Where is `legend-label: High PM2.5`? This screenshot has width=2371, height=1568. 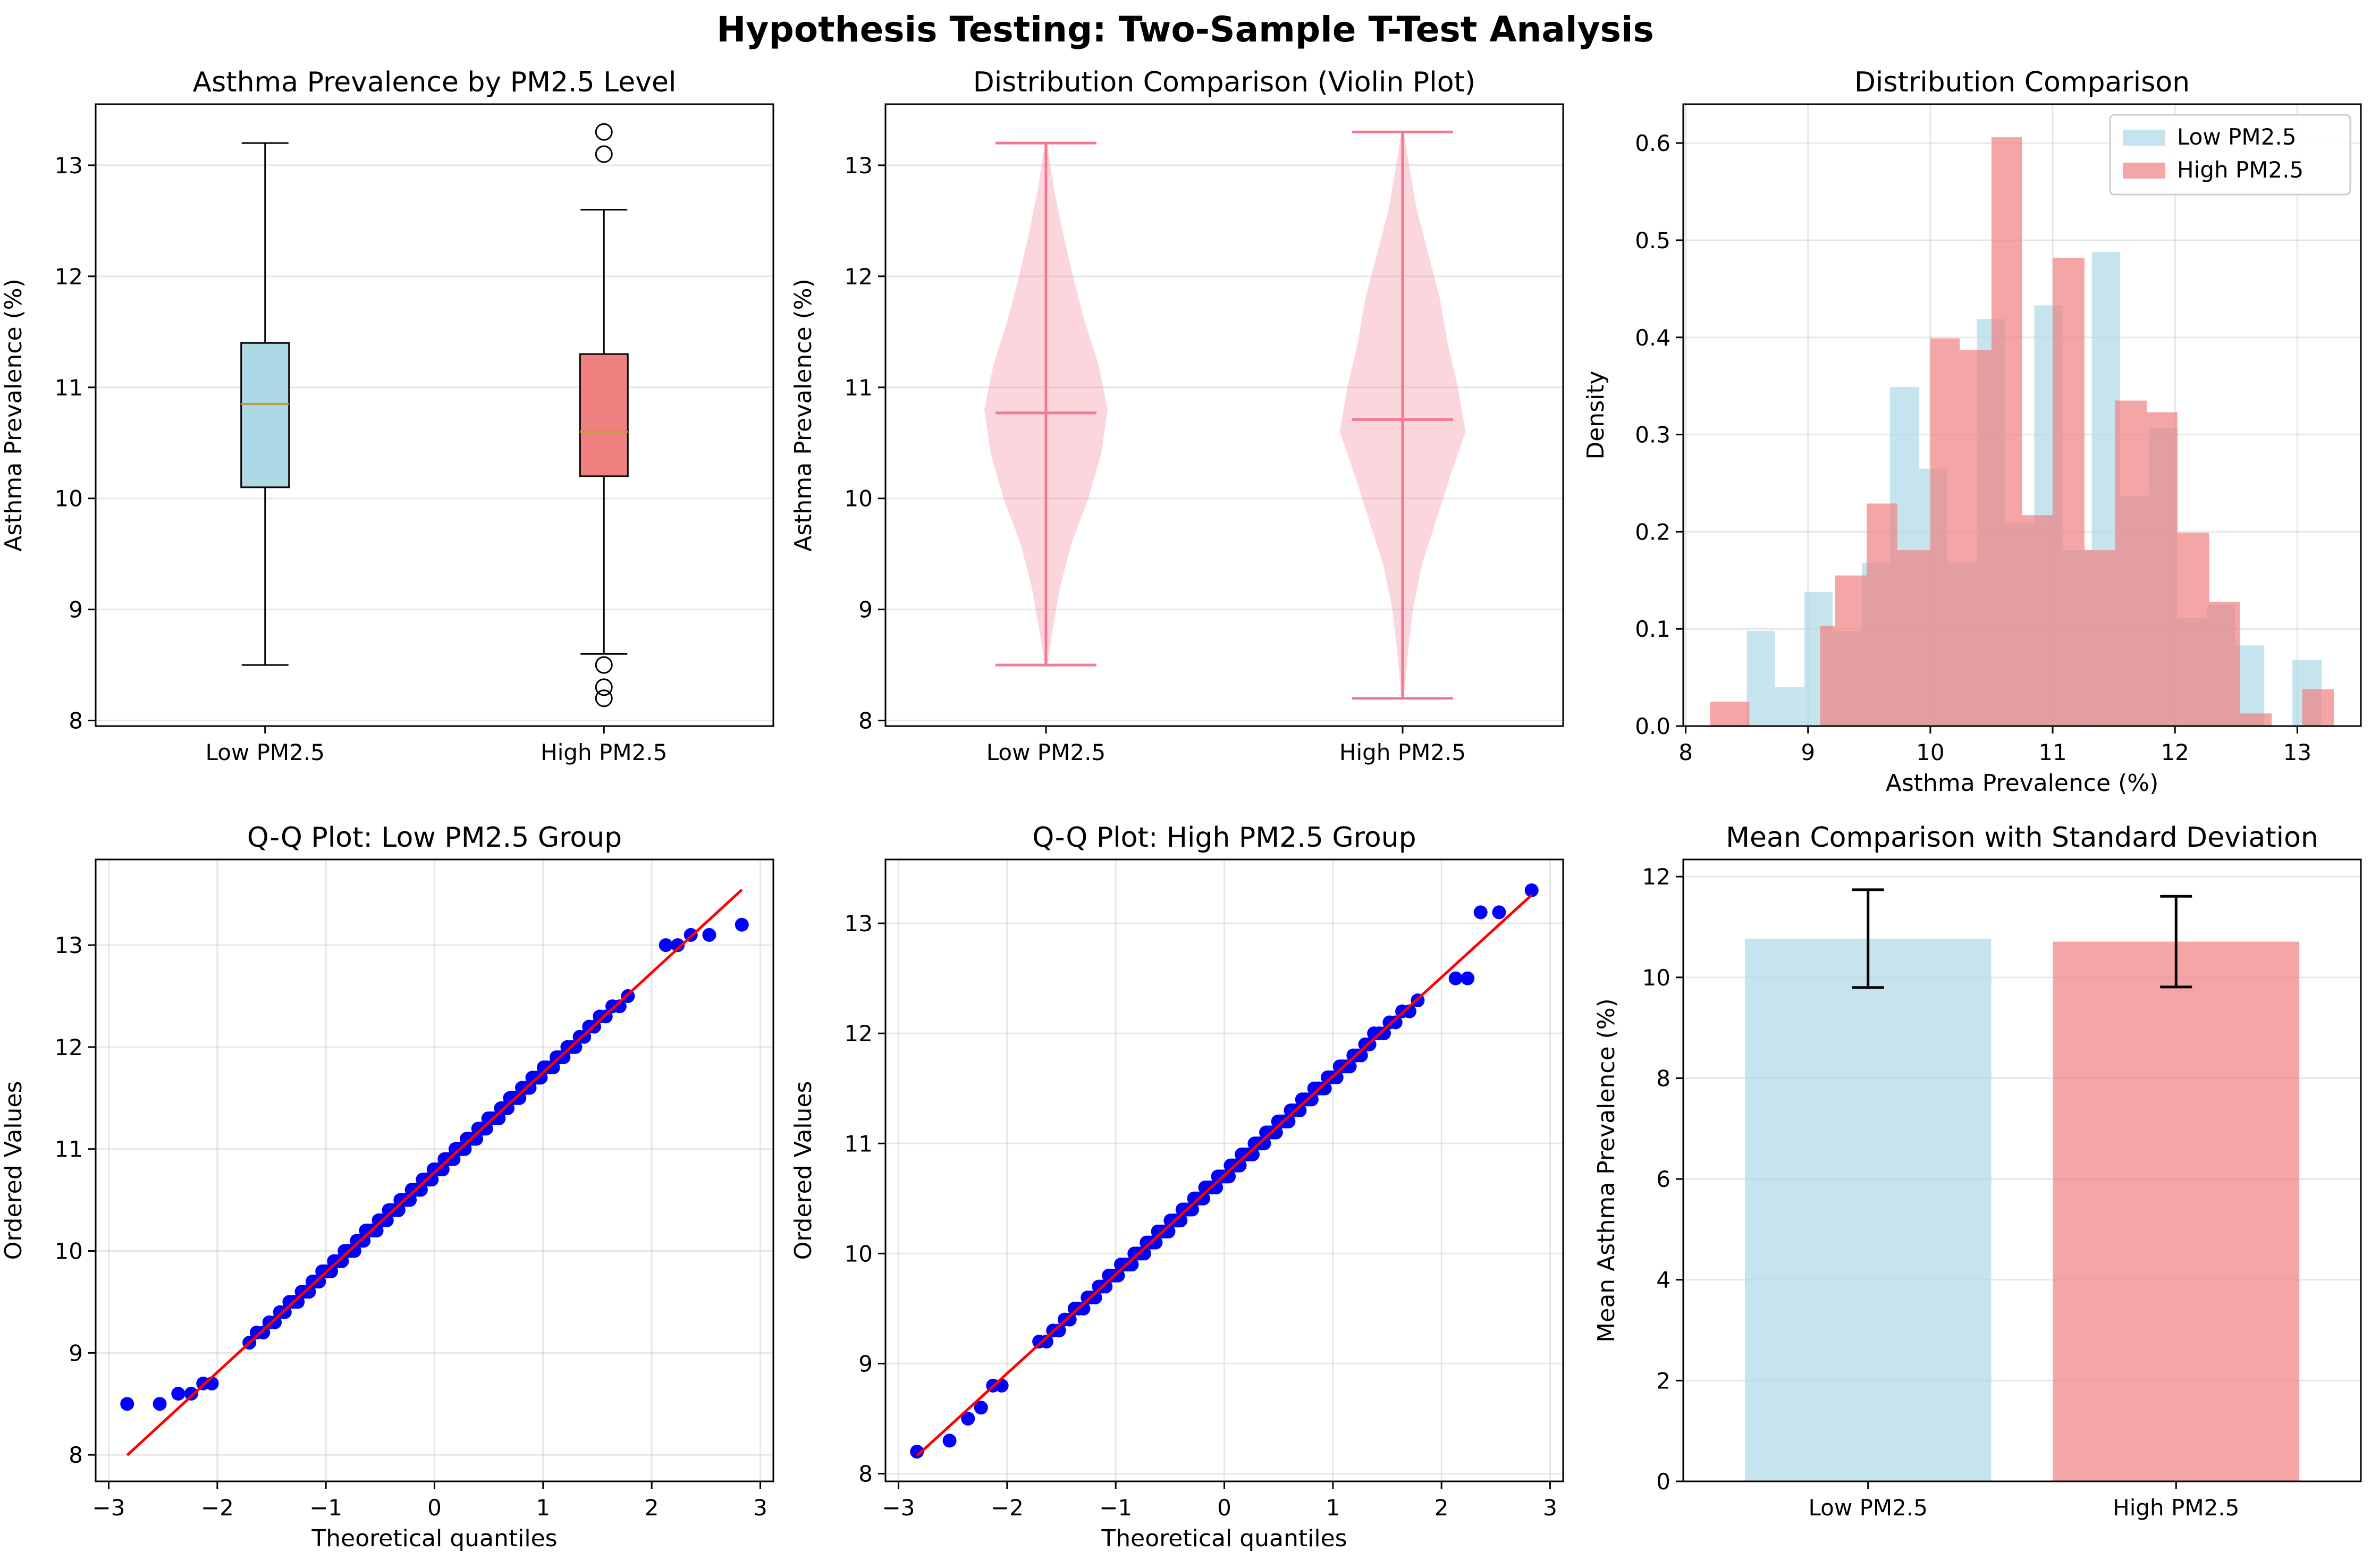
legend-label: High PM2.5 is located at coordinates (2240, 170).